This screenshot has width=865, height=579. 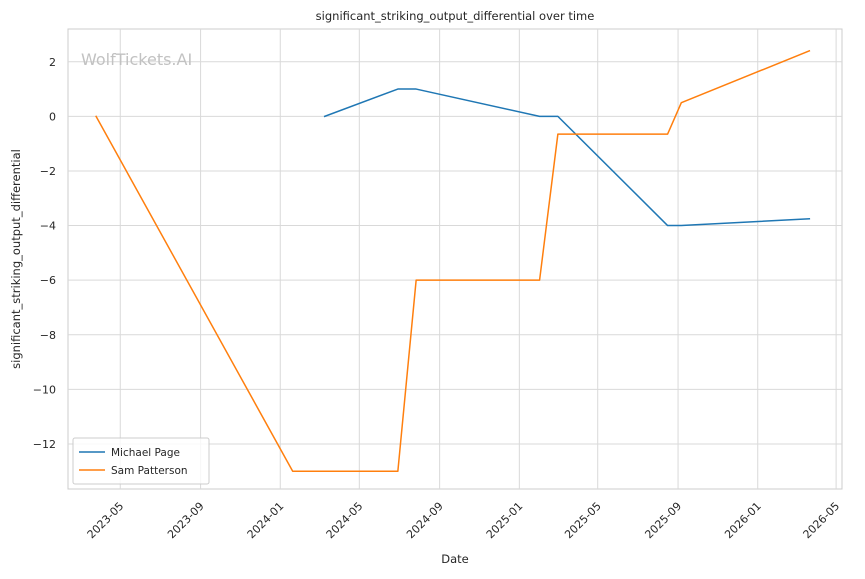 I want to click on watermark-text: WolfTickets.AI, so click(x=136, y=59).